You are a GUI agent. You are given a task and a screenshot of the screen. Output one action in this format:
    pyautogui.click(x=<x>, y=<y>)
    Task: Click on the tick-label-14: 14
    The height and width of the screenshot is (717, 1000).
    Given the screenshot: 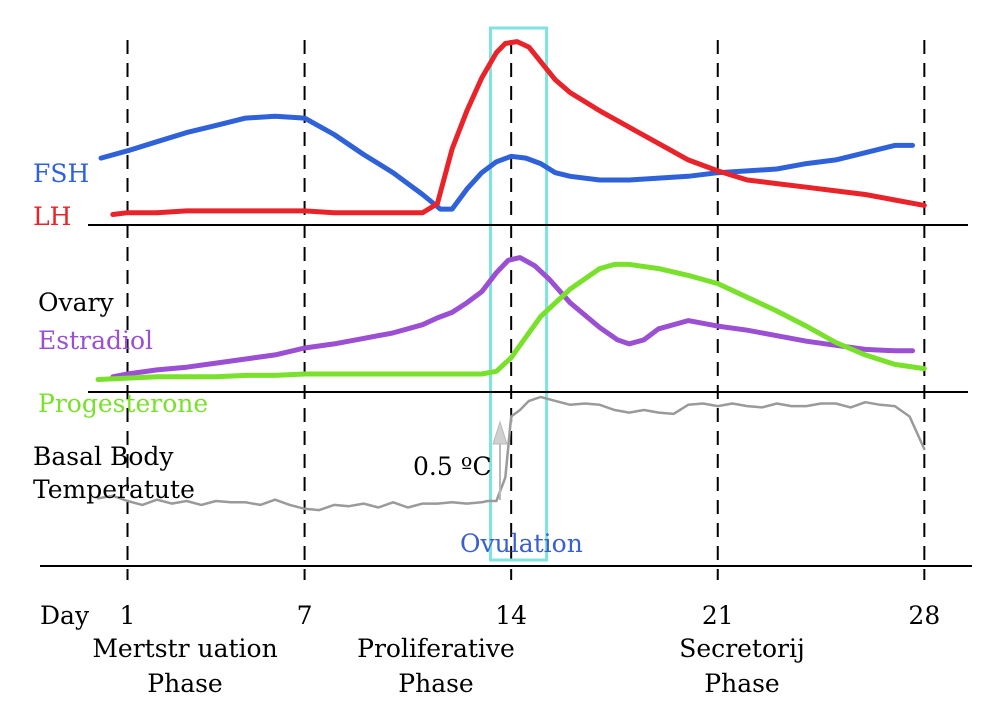 What is the action you would take?
    pyautogui.click(x=511, y=615)
    